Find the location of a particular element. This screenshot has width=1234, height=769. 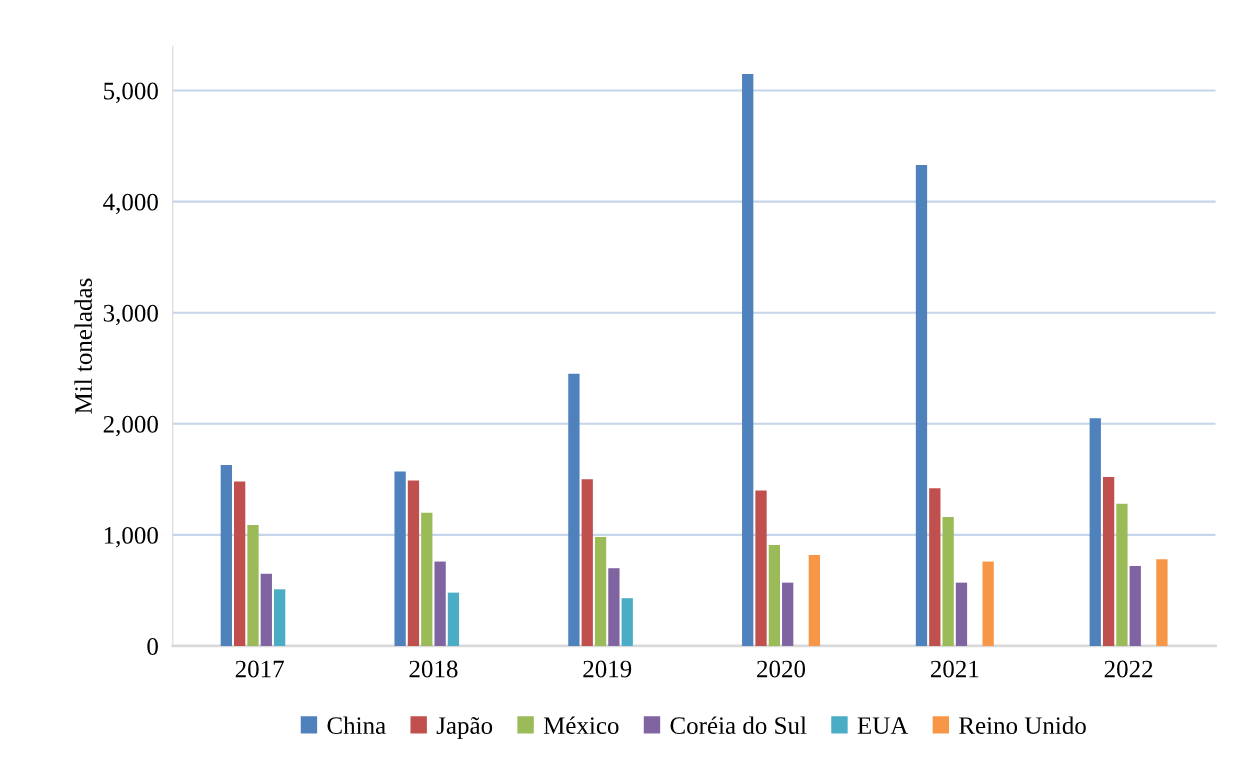

legend-label: Japão is located at coordinates (464, 728).